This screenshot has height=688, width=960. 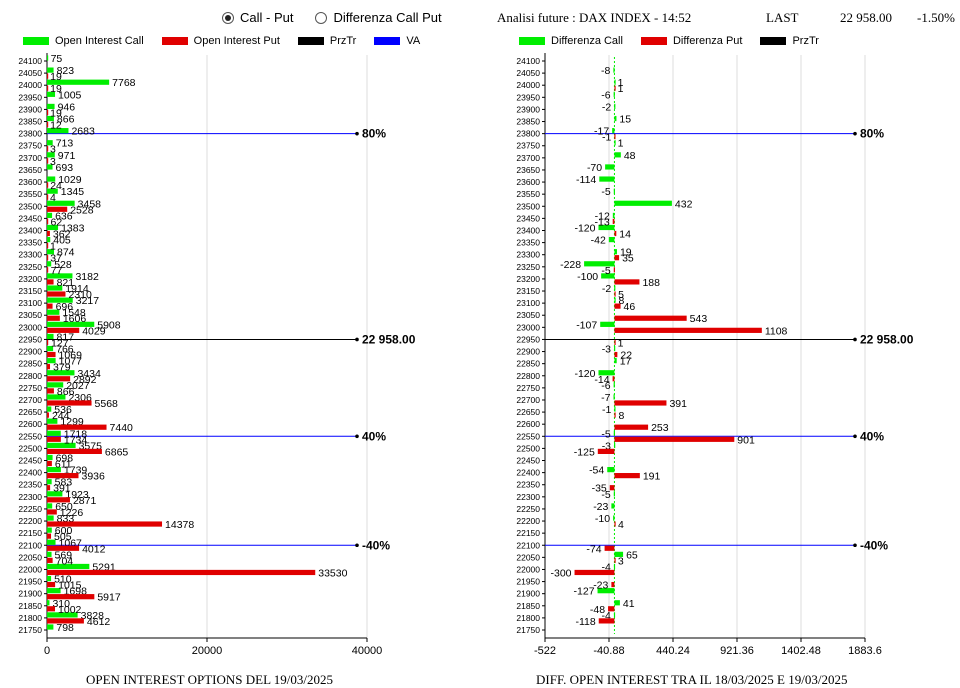 I want to click on diff-strike-label: 22650, so click(x=528, y=412).